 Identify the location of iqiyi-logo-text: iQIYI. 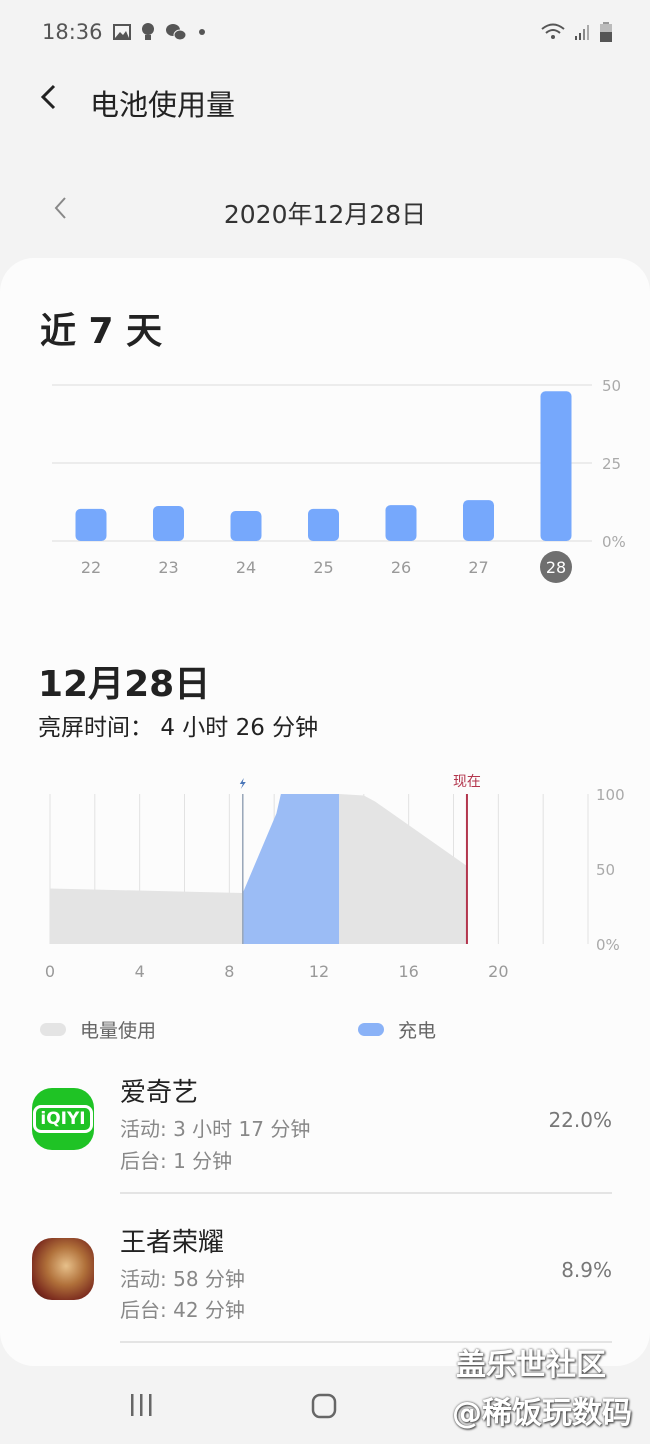
(63, 1119).